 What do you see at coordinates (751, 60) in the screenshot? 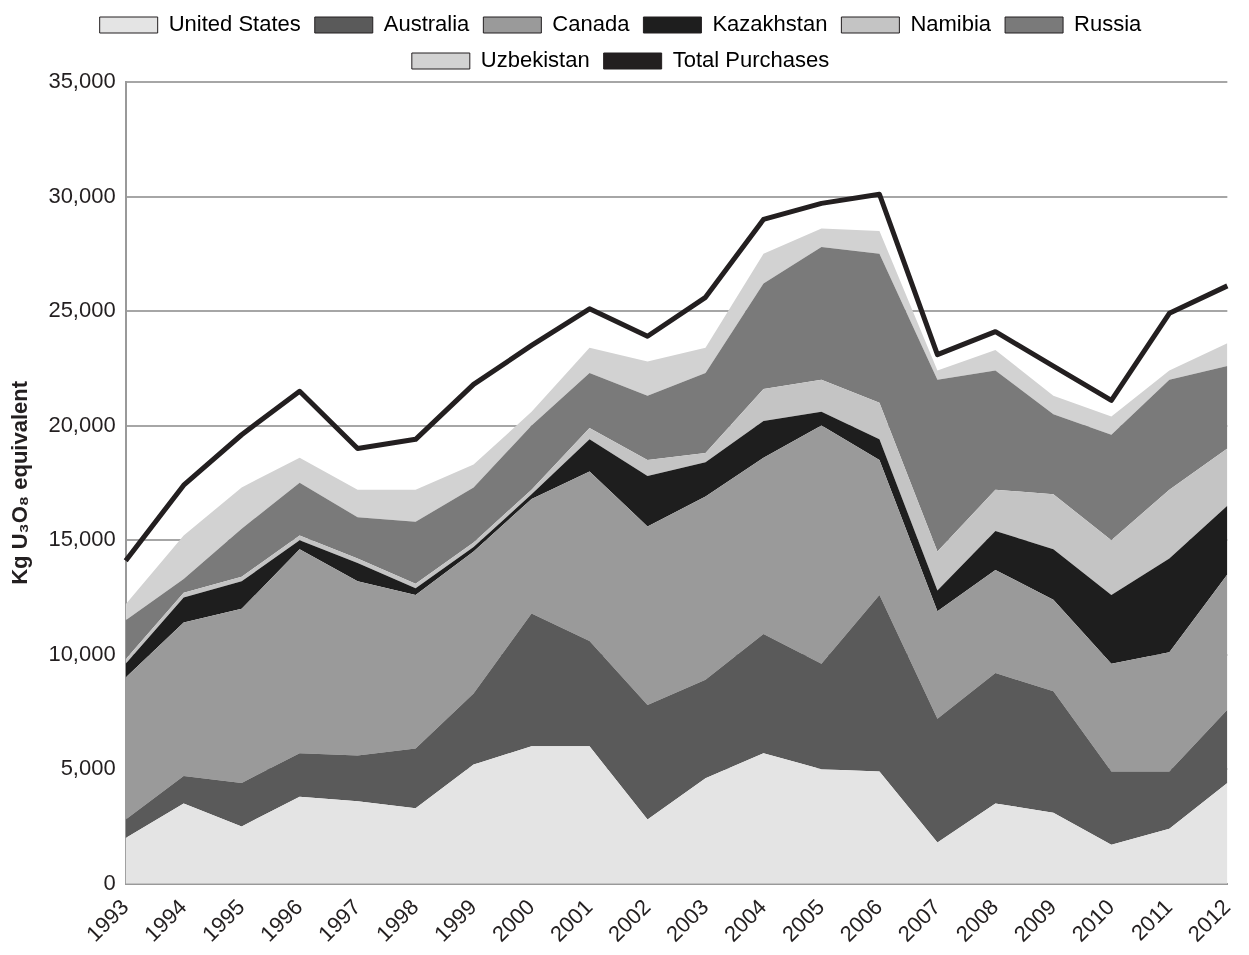
I see `legend-label: Total Purchases` at bounding box center [751, 60].